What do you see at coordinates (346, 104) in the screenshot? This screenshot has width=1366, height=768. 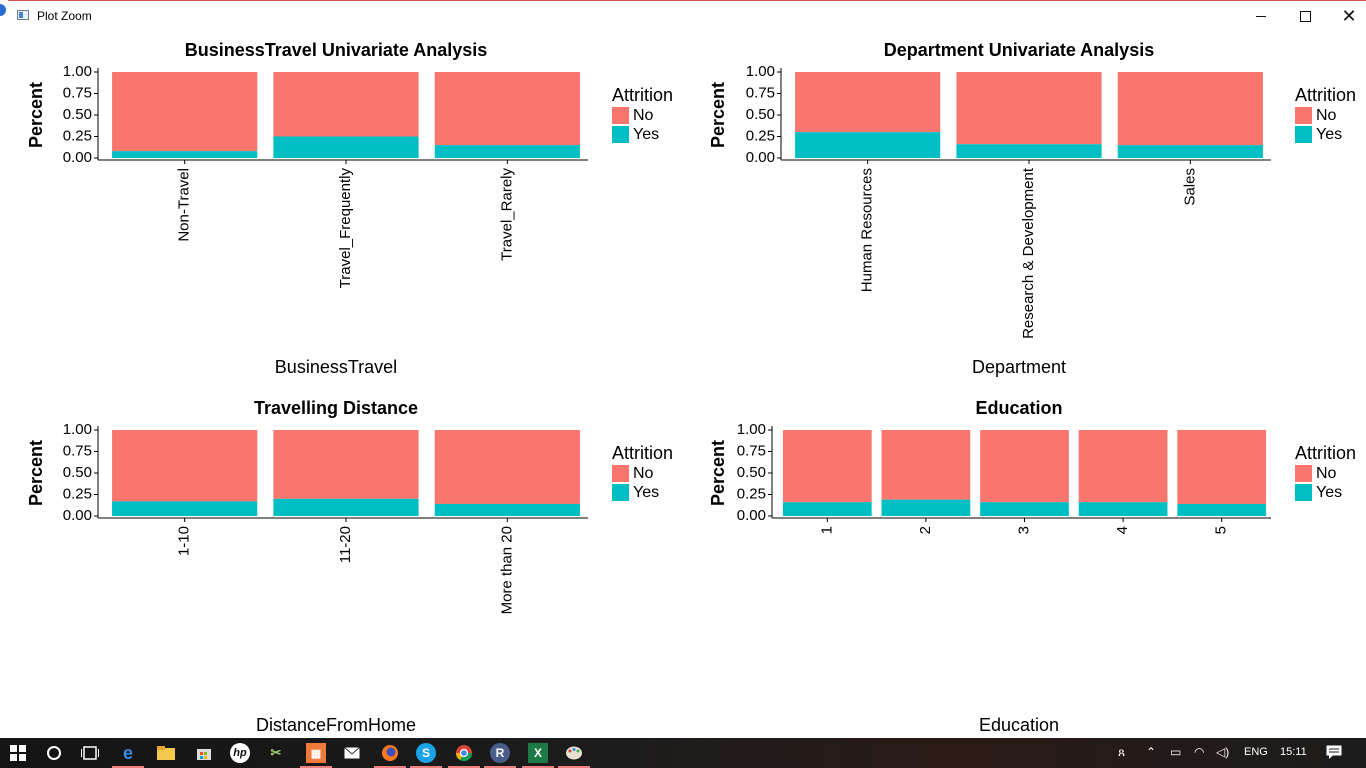 I see `chart-1-bar-no` at bounding box center [346, 104].